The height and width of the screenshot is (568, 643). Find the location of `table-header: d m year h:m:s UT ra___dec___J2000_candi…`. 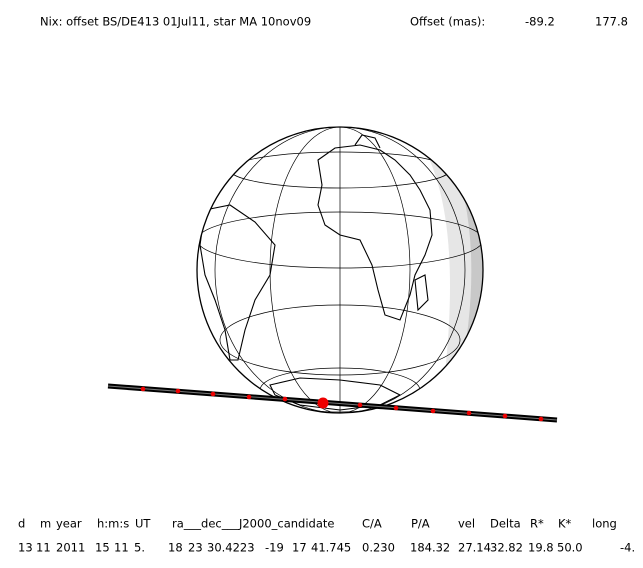

table-header: d m year h:m:s UT ra___dec___J2000_candi… is located at coordinates (317, 524).